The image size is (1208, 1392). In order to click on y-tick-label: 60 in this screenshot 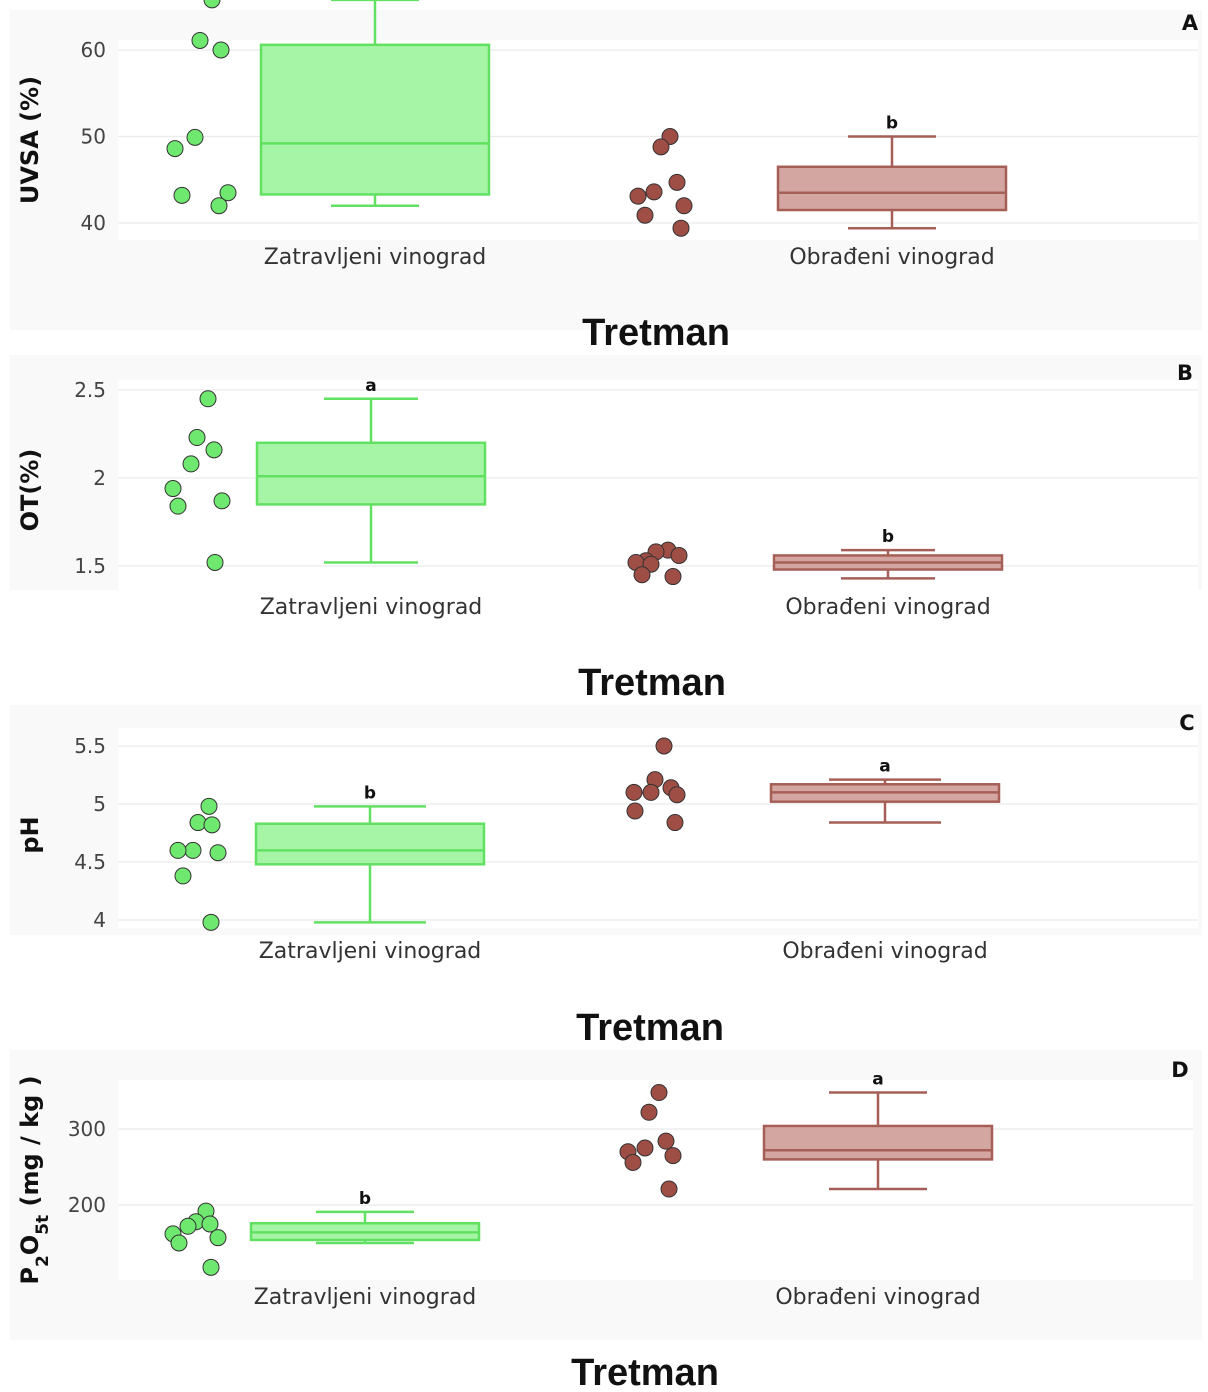, I will do `click(93, 50)`.